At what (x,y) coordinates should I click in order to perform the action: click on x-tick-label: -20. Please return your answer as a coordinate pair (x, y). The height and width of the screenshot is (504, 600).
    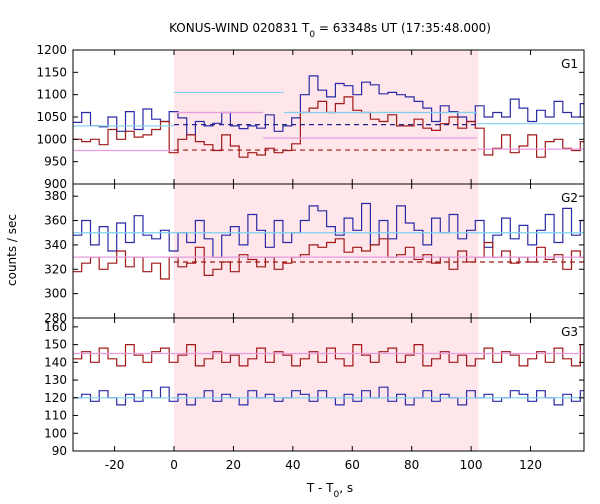
    Looking at the image, I should click on (115, 465).